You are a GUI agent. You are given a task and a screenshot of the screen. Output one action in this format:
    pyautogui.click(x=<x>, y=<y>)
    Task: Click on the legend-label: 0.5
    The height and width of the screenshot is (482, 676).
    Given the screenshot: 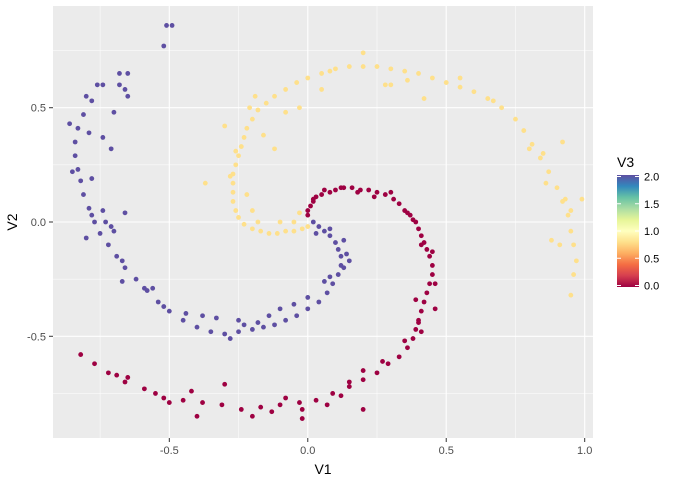 What is the action you would take?
    pyautogui.click(x=651, y=259)
    